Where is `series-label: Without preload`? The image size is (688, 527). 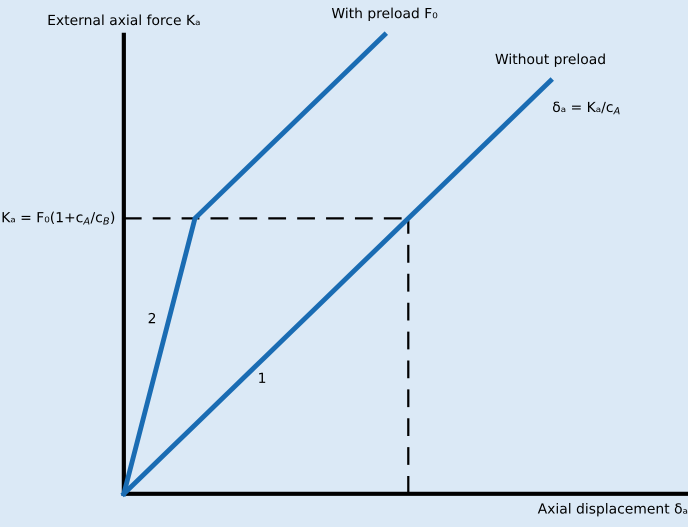 series-label: Without preload is located at coordinates (550, 60).